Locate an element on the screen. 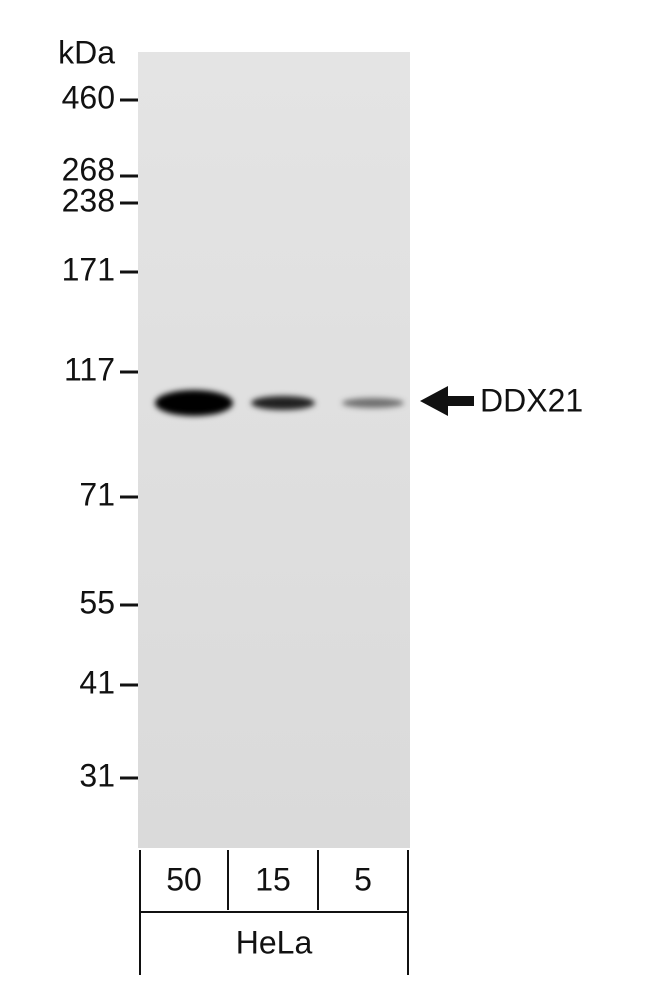 The width and height of the screenshot is (650, 984). arrow is located at coordinates (447, 401).